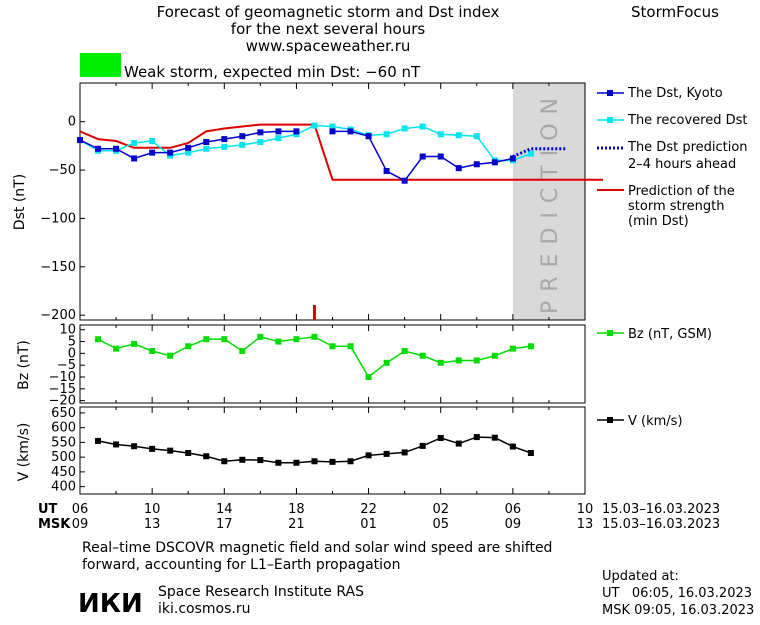 The height and width of the screenshot is (625, 760). I want to click on msk-date-range: 15.03–16.03.2023, so click(661, 524).